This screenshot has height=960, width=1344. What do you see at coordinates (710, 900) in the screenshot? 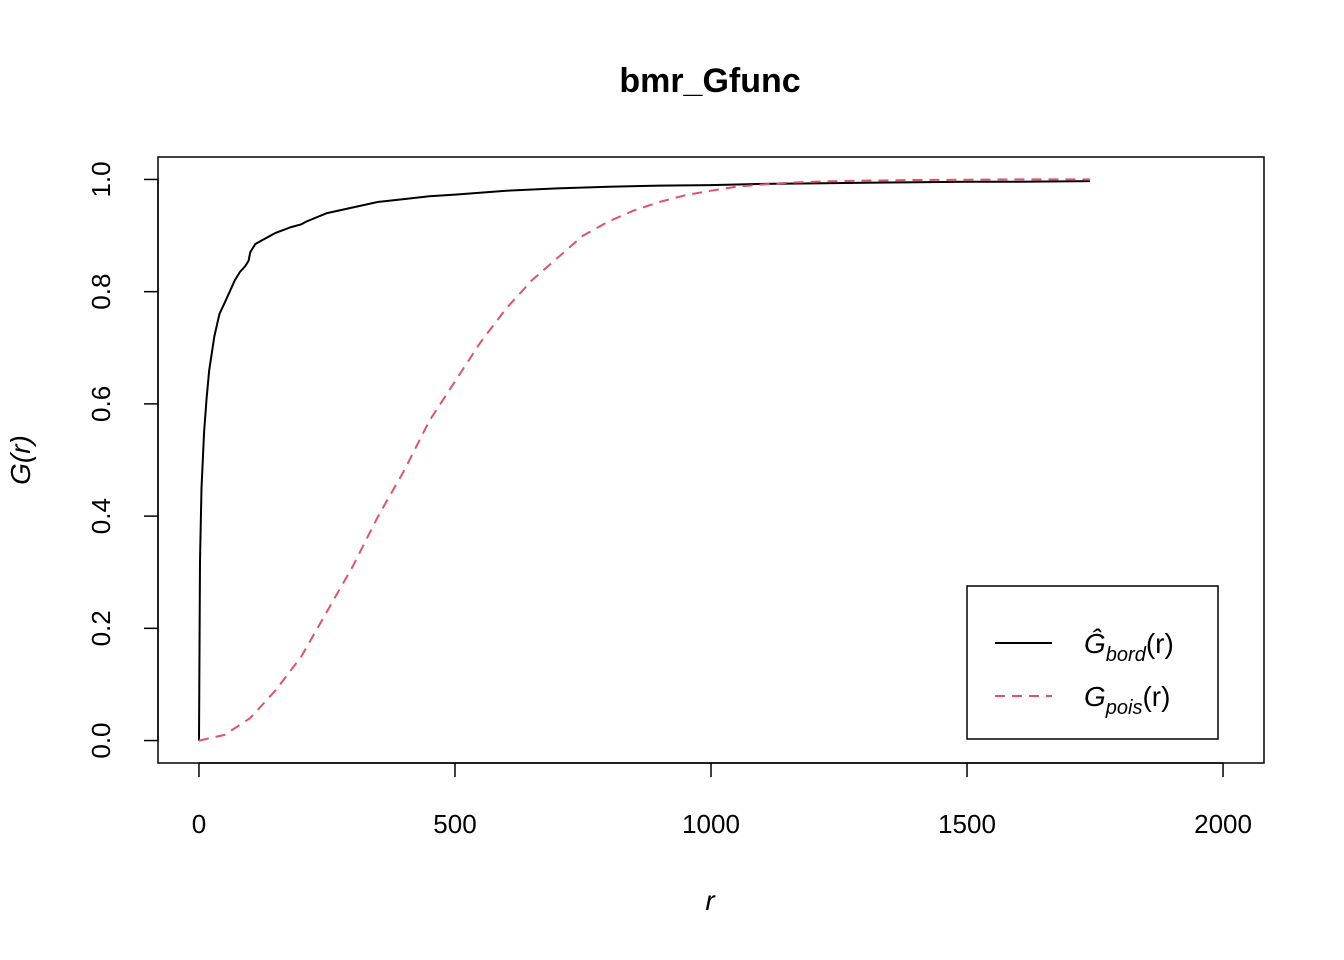
I see `x-axis-label: r` at bounding box center [710, 900].